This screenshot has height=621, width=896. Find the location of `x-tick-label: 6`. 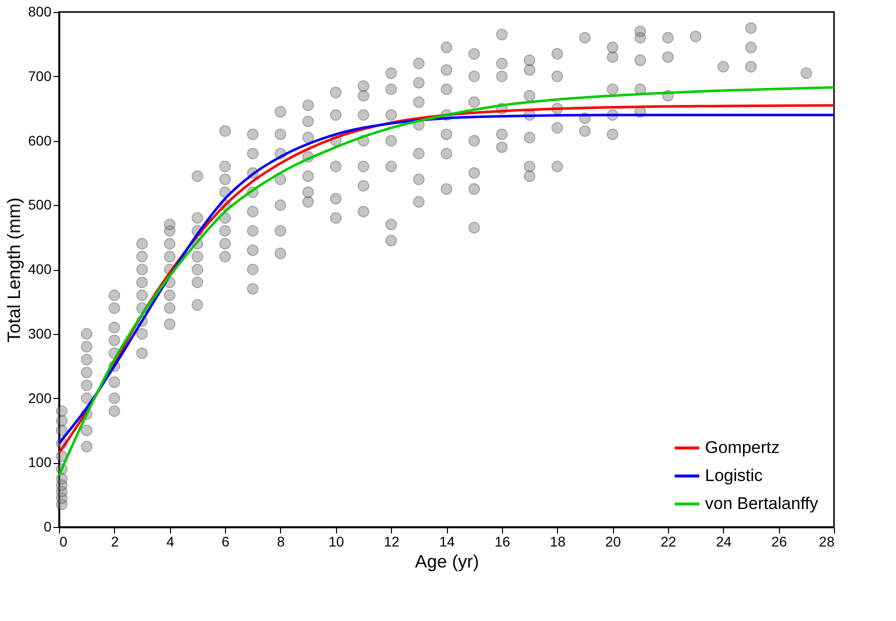

x-tick-label: 6 is located at coordinates (226, 542).